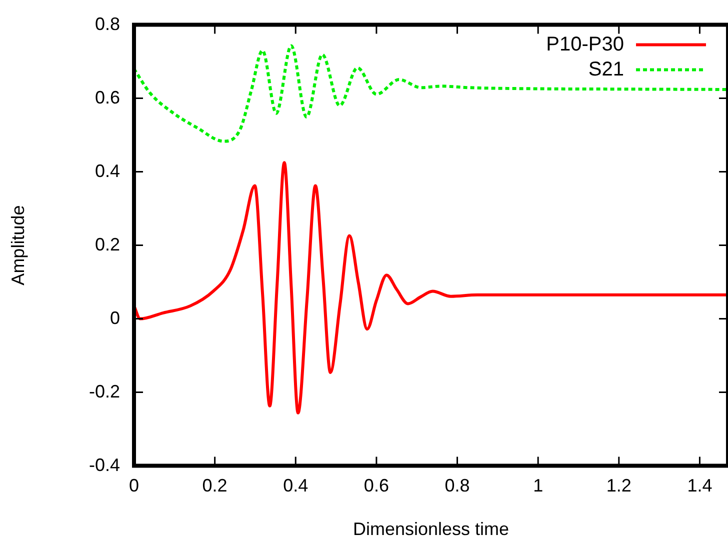  Describe the element at coordinates (699, 486) in the screenshot. I see `x-tick-label: 1.4` at that location.